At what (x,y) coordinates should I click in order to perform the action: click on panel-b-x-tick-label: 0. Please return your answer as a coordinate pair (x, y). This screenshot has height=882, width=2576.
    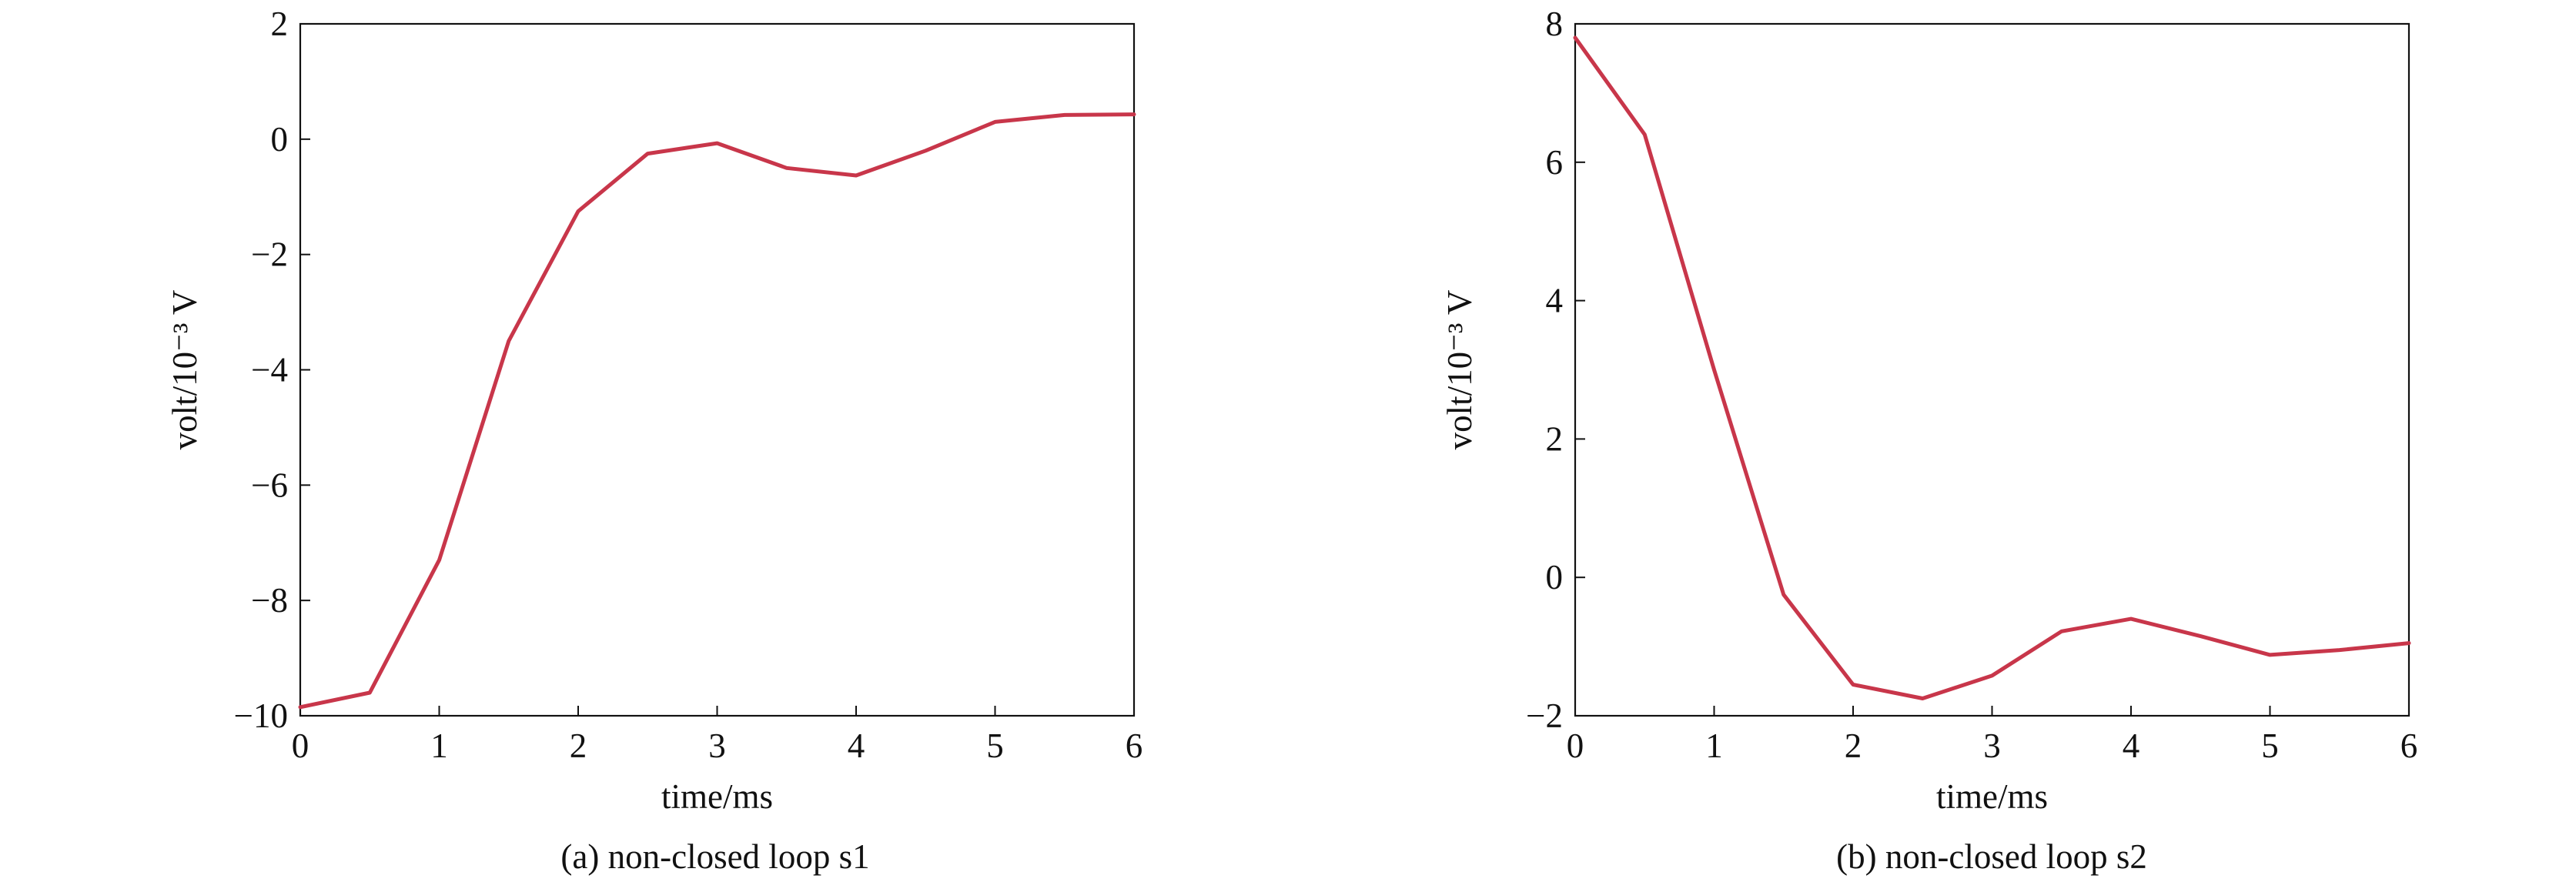
    Looking at the image, I should click on (1576, 746).